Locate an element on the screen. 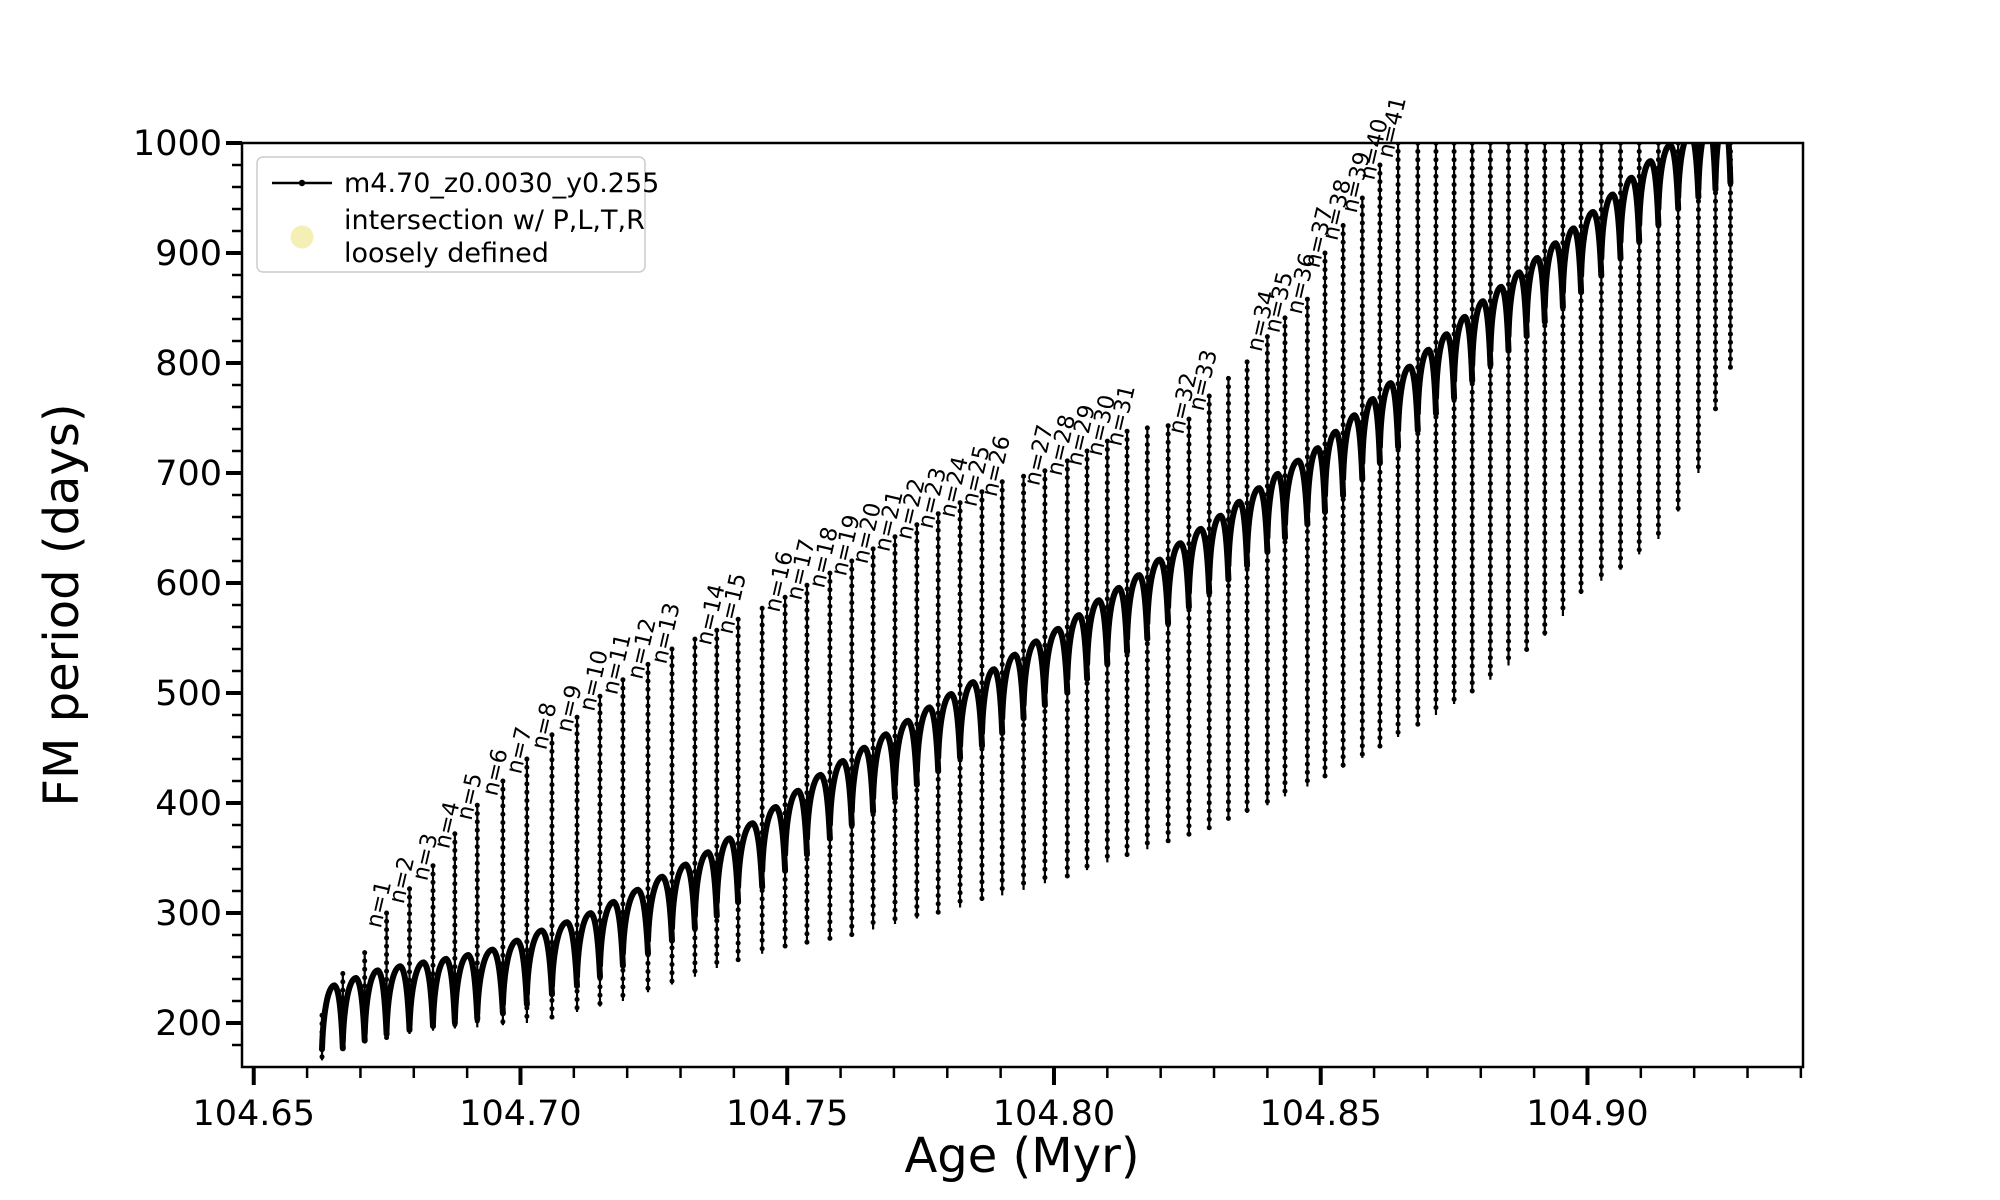  x-tick-label: 104.90 is located at coordinates (1587, 1114).